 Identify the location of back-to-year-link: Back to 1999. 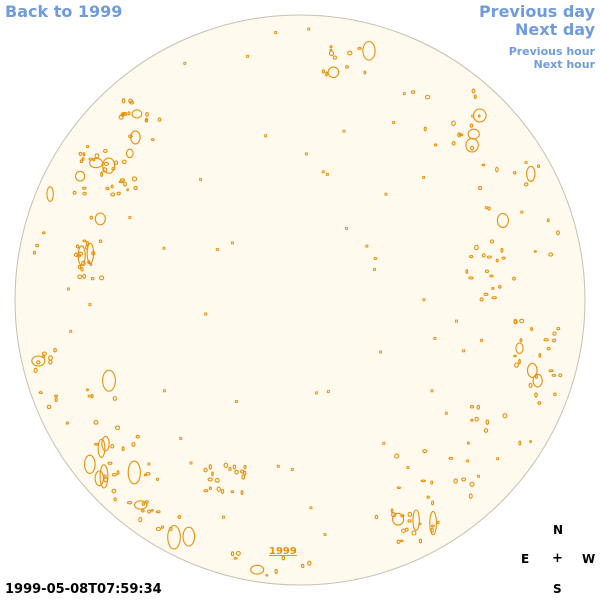
(64, 11).